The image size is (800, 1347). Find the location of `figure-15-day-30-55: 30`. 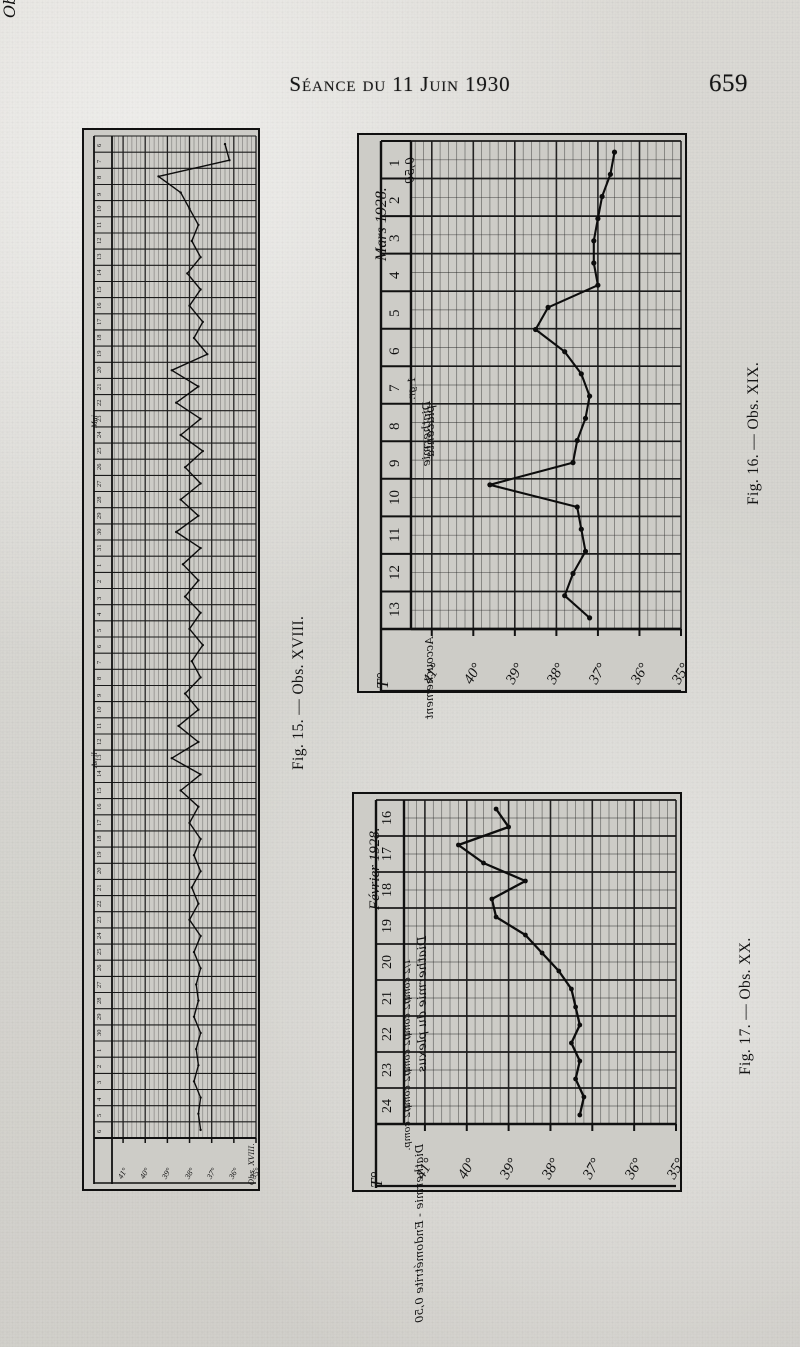

figure-15-day-30-55: 30 is located at coordinates (99, 1033).